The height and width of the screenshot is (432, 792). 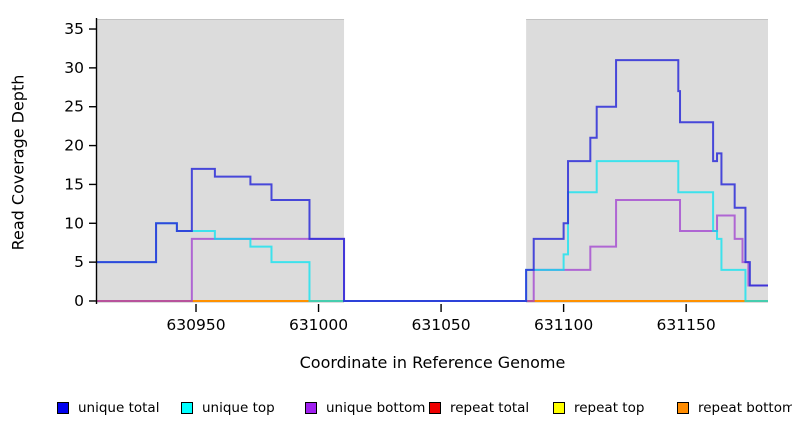 I want to click on legend-label: repeat top, so click(x=609, y=408).